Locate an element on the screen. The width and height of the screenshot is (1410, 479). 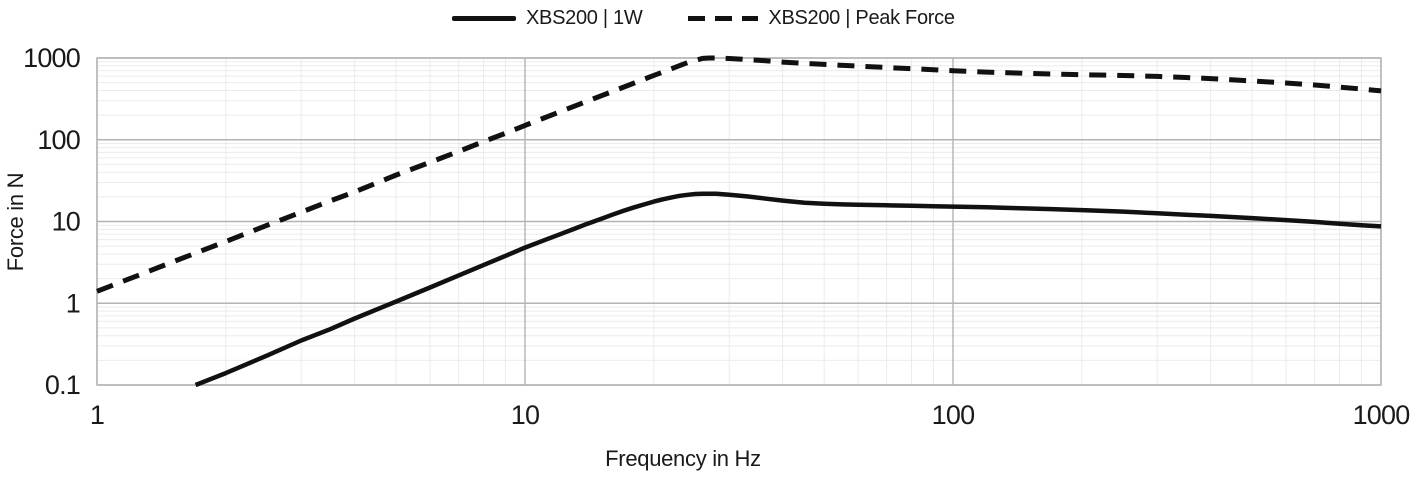
x-tick-label: 1000 is located at coordinates (1381, 415).